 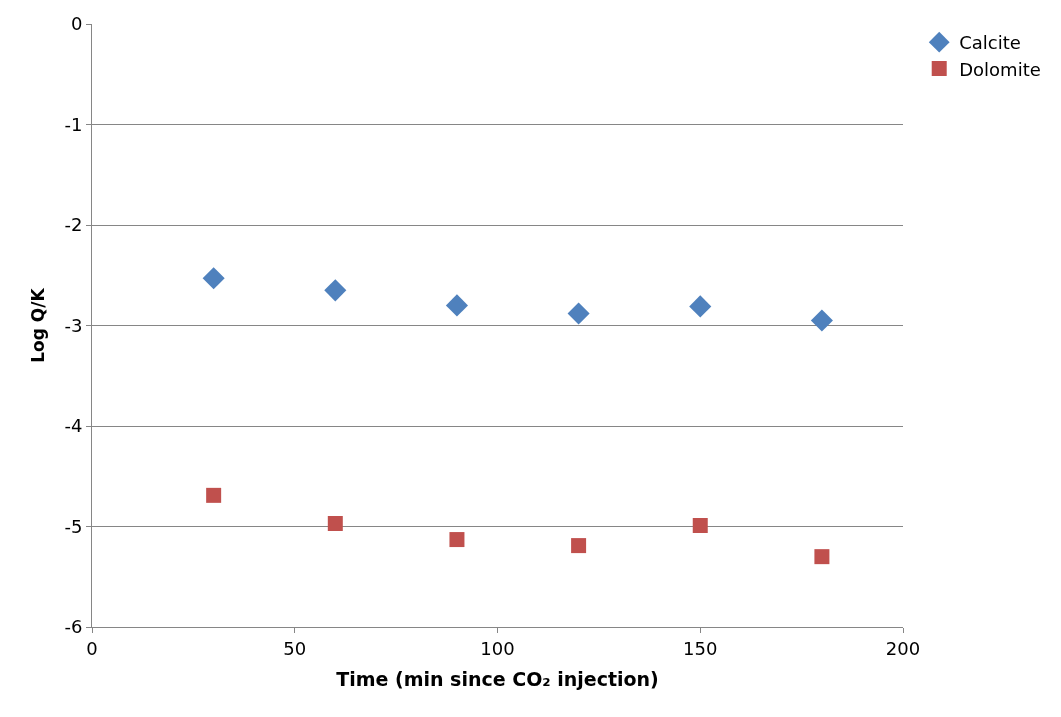 I want to click on y-tick-label: -1, so click(x=73, y=124).